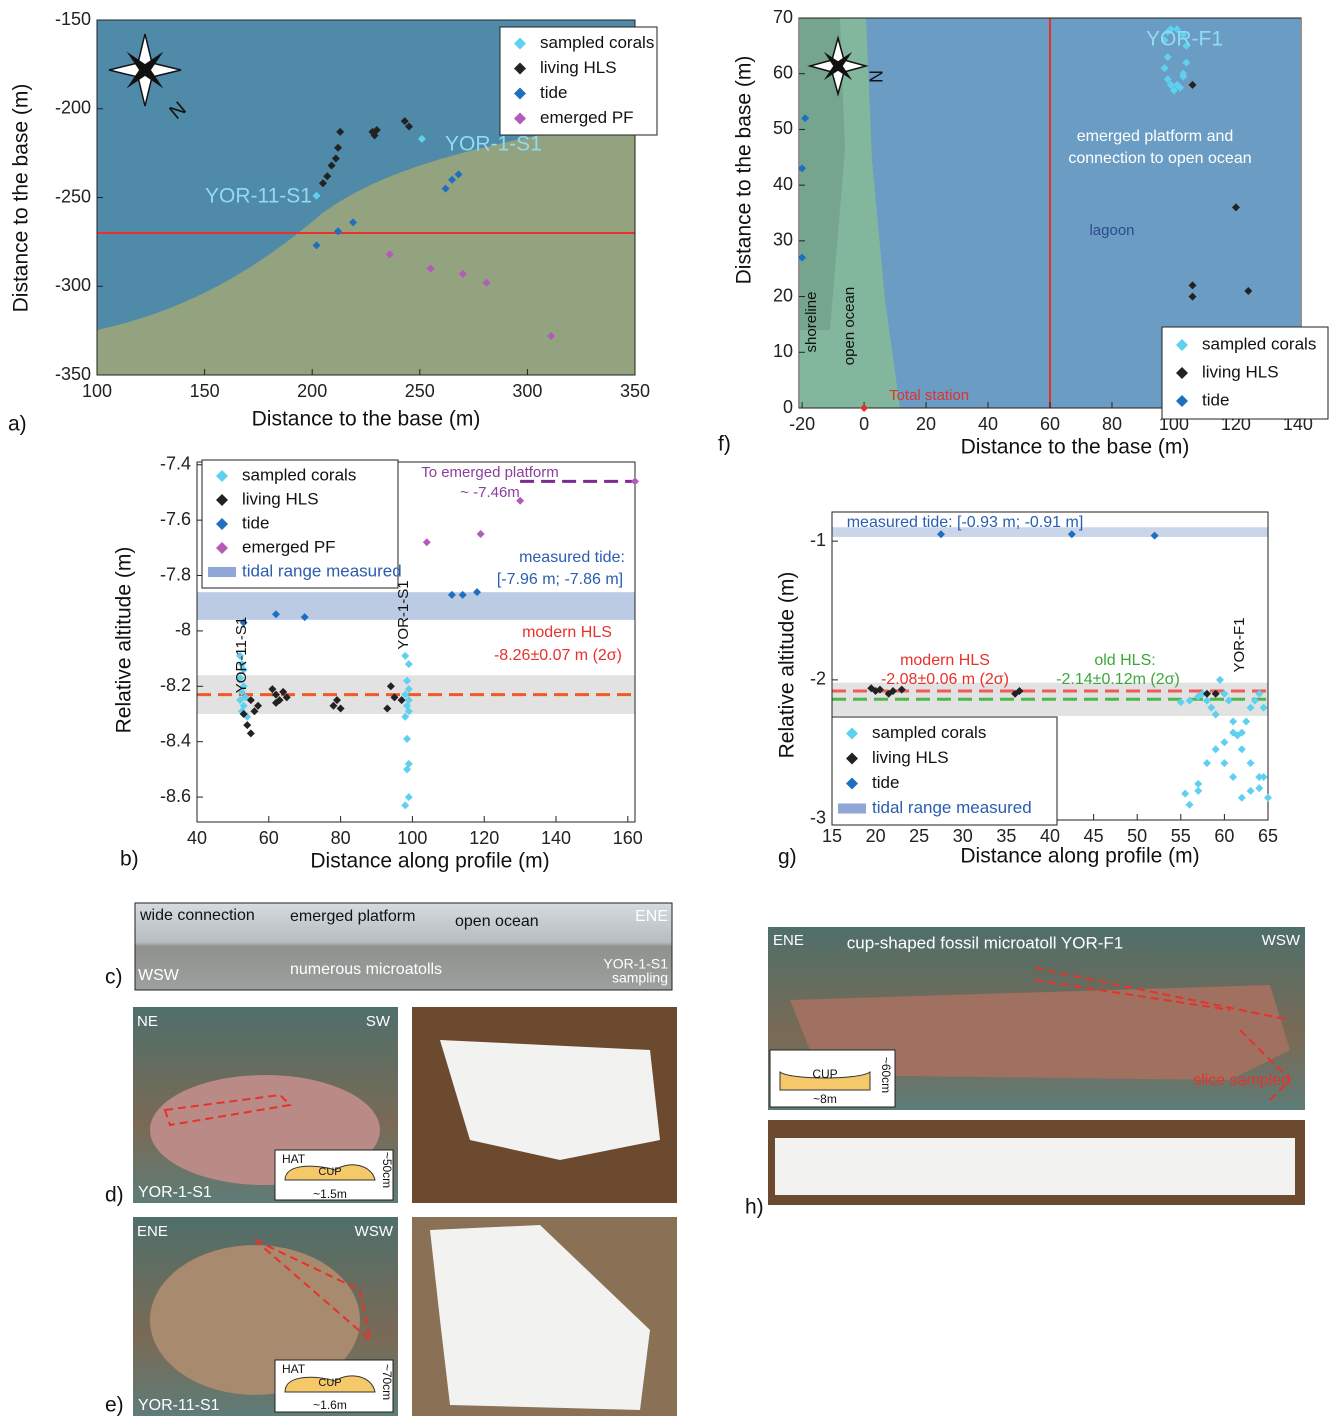 This screenshot has width=1332, height=1421. I want to click on y-tick-label: 60, so click(783, 72).